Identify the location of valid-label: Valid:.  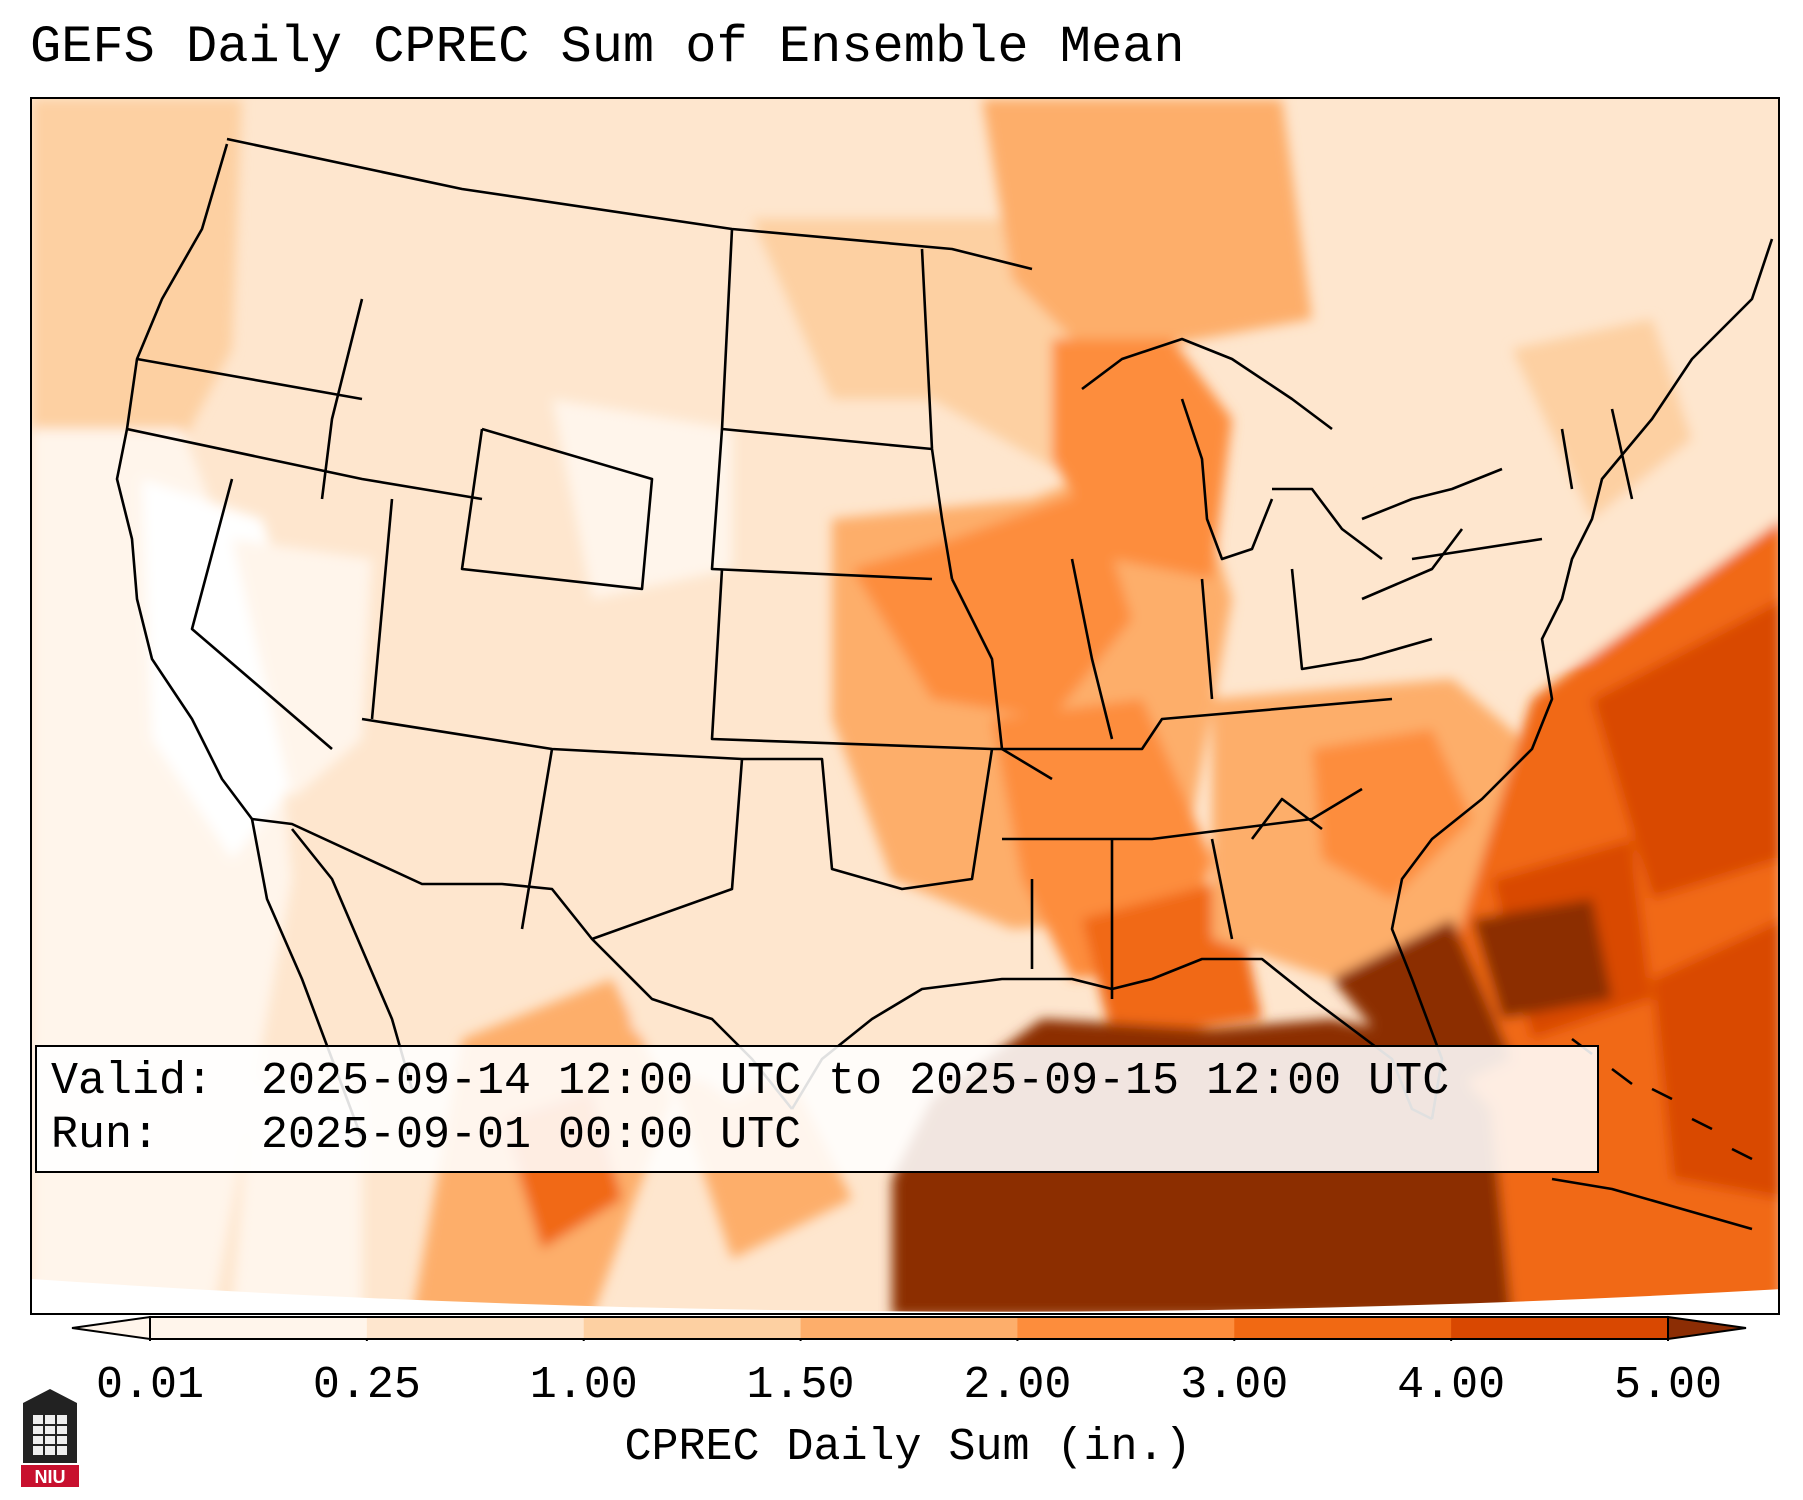
(132, 1081).